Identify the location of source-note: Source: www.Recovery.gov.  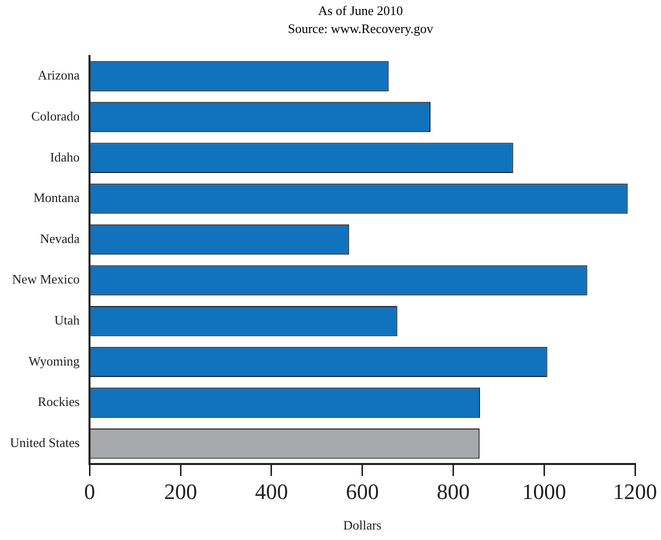
(360, 29).